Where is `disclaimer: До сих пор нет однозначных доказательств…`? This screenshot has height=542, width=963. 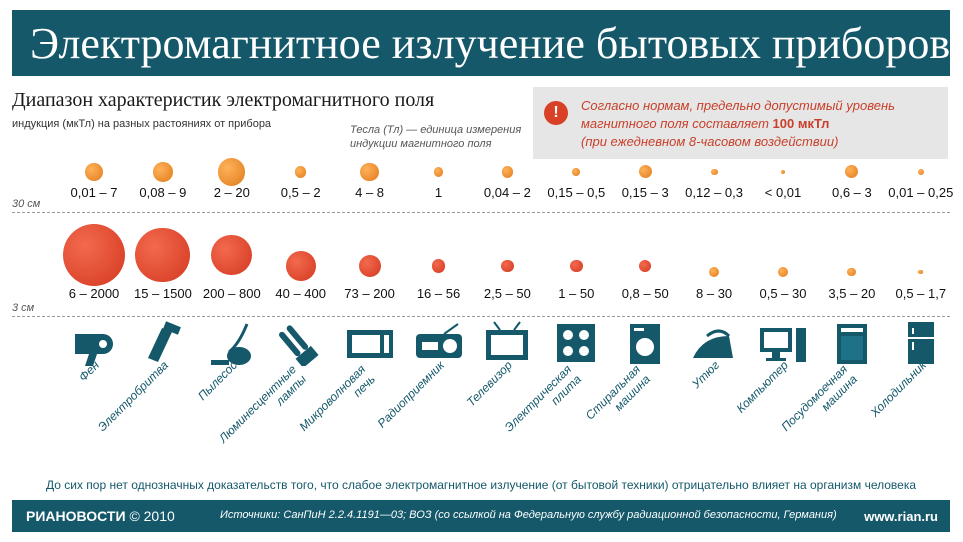 disclaimer: До сих пор нет однозначных доказательств… is located at coordinates (481, 485).